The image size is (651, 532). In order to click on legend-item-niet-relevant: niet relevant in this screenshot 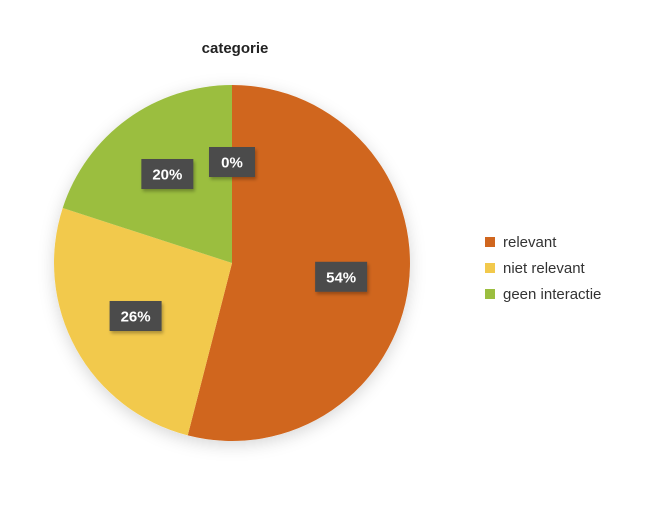, I will do `click(565, 268)`.